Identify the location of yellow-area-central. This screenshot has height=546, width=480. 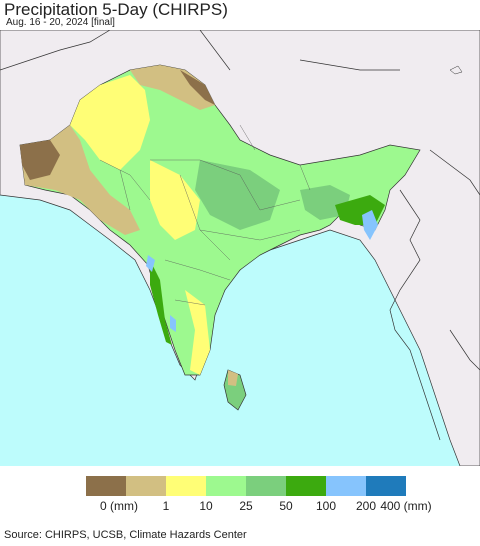
(175, 200).